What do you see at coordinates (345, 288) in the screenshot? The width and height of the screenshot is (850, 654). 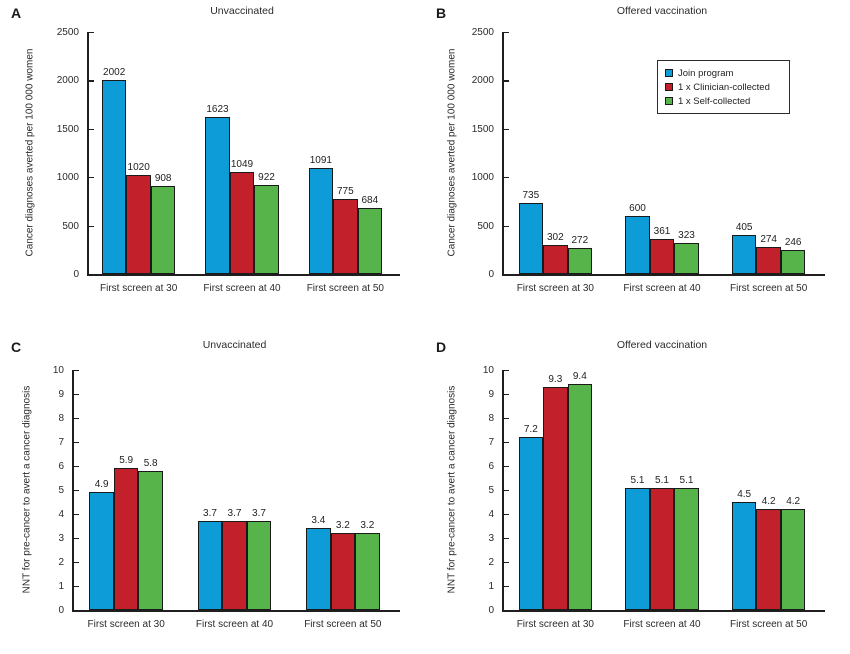 I see `x-category-label: First screen at 50` at bounding box center [345, 288].